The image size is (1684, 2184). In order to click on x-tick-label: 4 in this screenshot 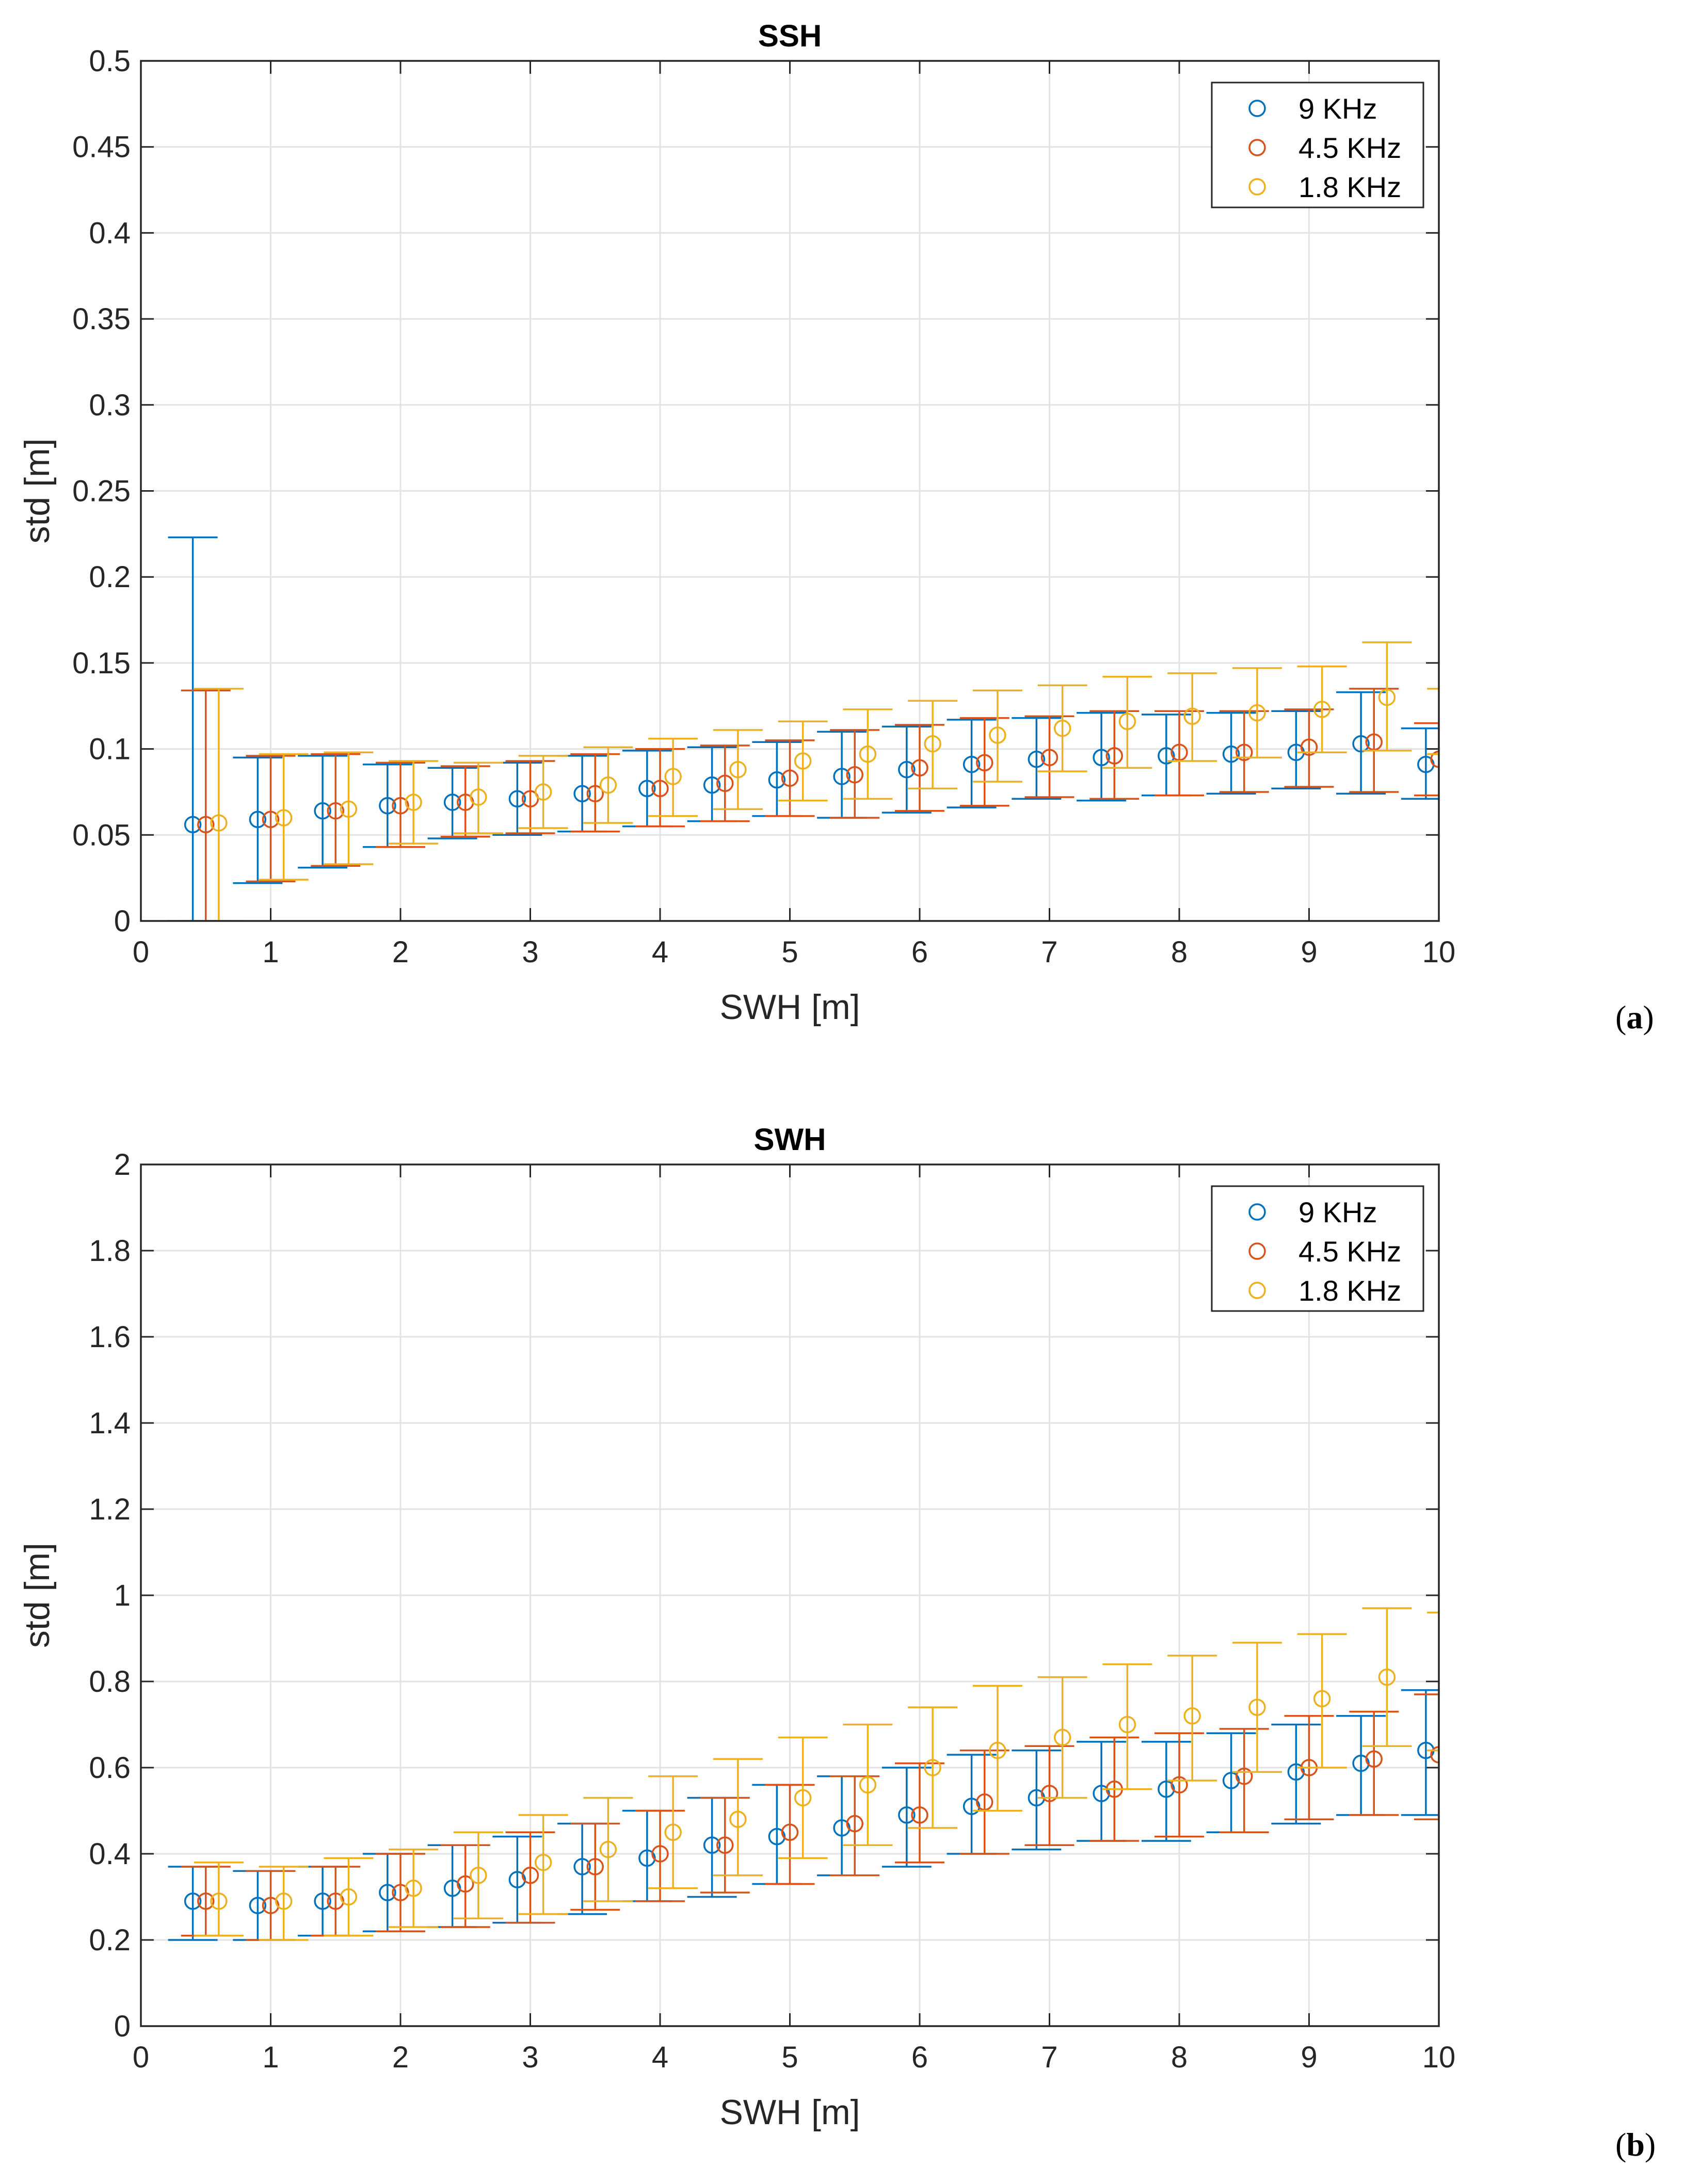, I will do `click(660, 2057)`.